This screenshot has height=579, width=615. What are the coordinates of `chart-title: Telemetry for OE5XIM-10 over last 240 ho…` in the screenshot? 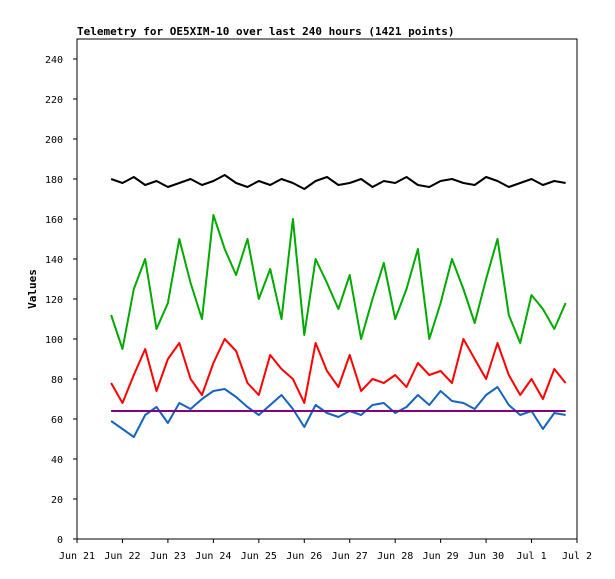 It's located at (266, 31).